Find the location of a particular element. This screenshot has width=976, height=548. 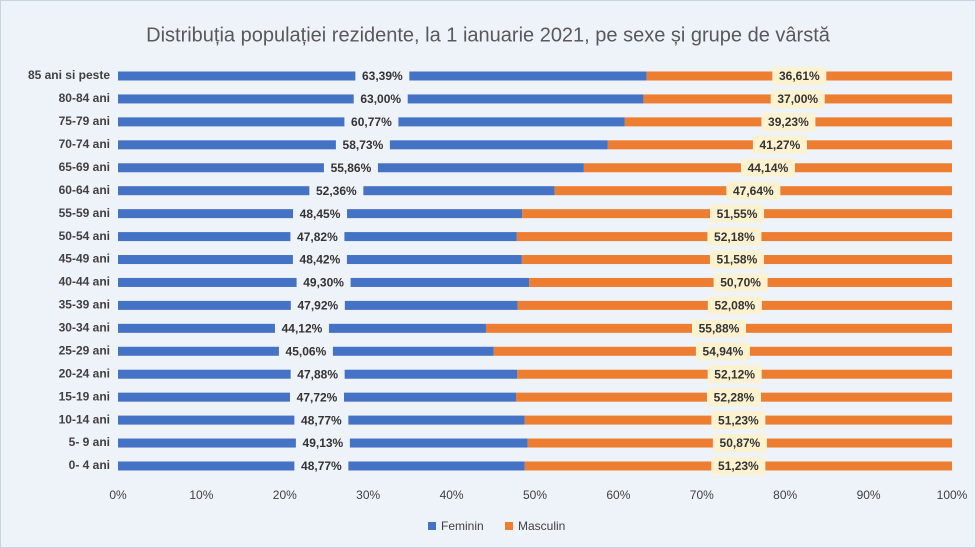

x-tick-label: 30% is located at coordinates (368, 495).